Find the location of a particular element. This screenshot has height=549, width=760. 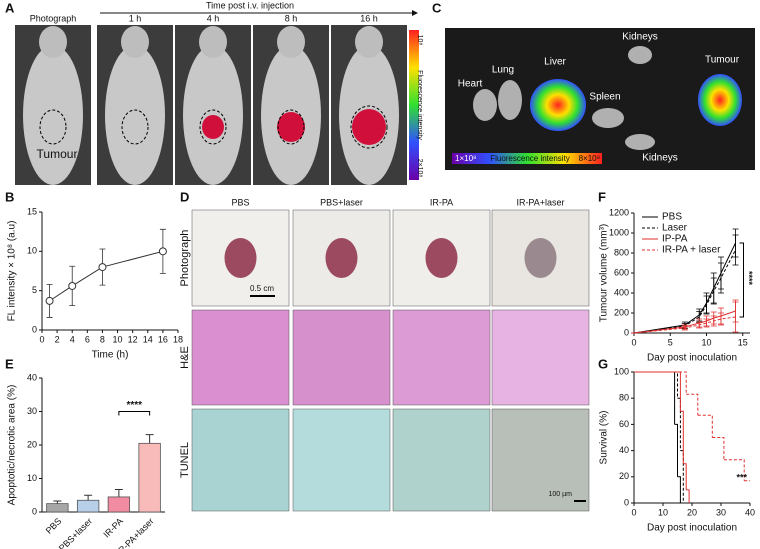

x-tick-label: PBS+laser is located at coordinates (75, 532).